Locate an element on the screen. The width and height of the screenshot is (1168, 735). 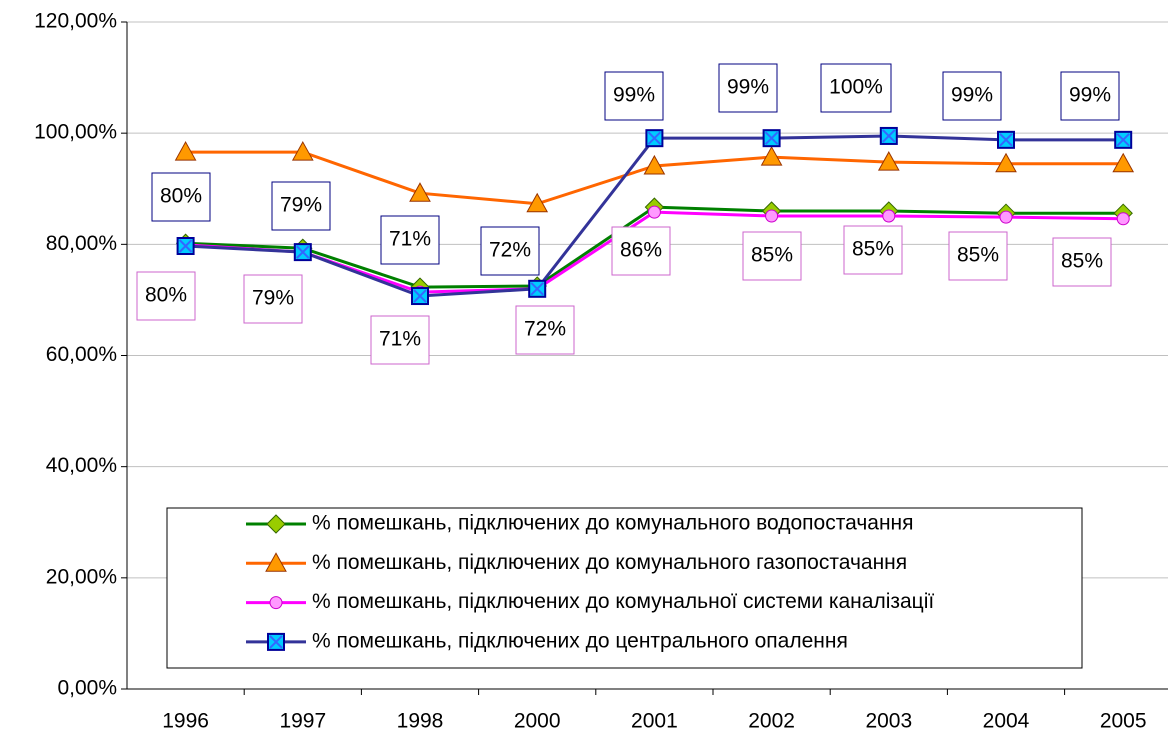
y-tick-label: 120,00% is located at coordinates (75, 21).